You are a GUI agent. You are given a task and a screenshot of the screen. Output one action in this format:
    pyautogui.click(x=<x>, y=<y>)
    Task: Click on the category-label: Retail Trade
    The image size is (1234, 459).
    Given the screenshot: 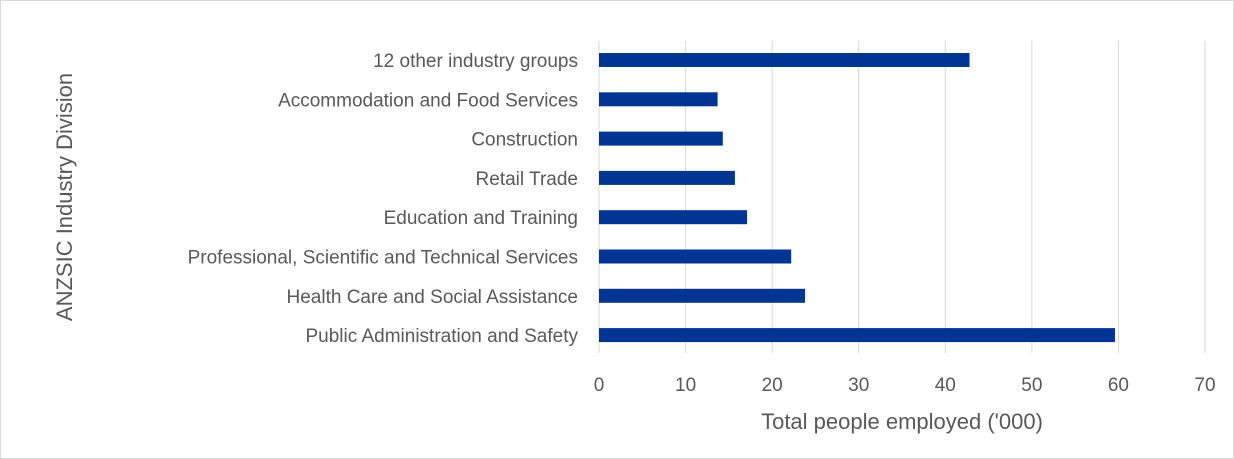 What is the action you would take?
    pyautogui.click(x=527, y=179)
    